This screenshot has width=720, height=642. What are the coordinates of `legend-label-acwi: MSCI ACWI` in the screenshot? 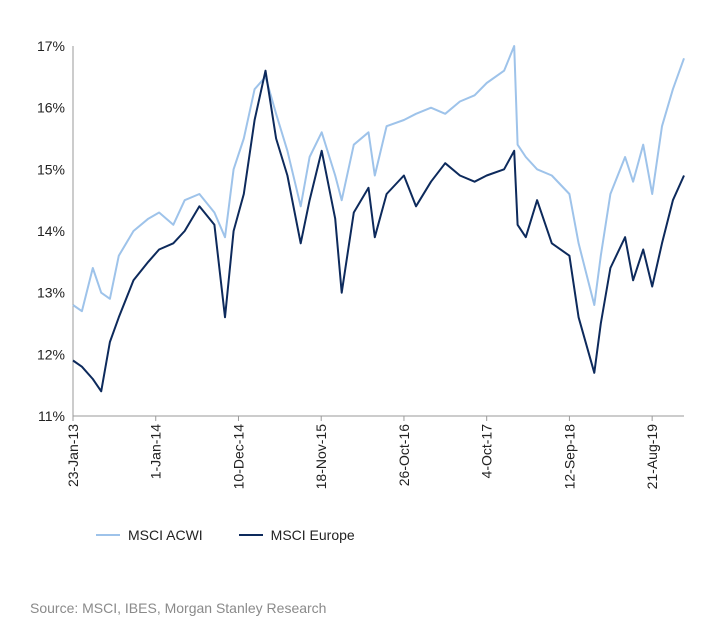 It's located at (165, 535).